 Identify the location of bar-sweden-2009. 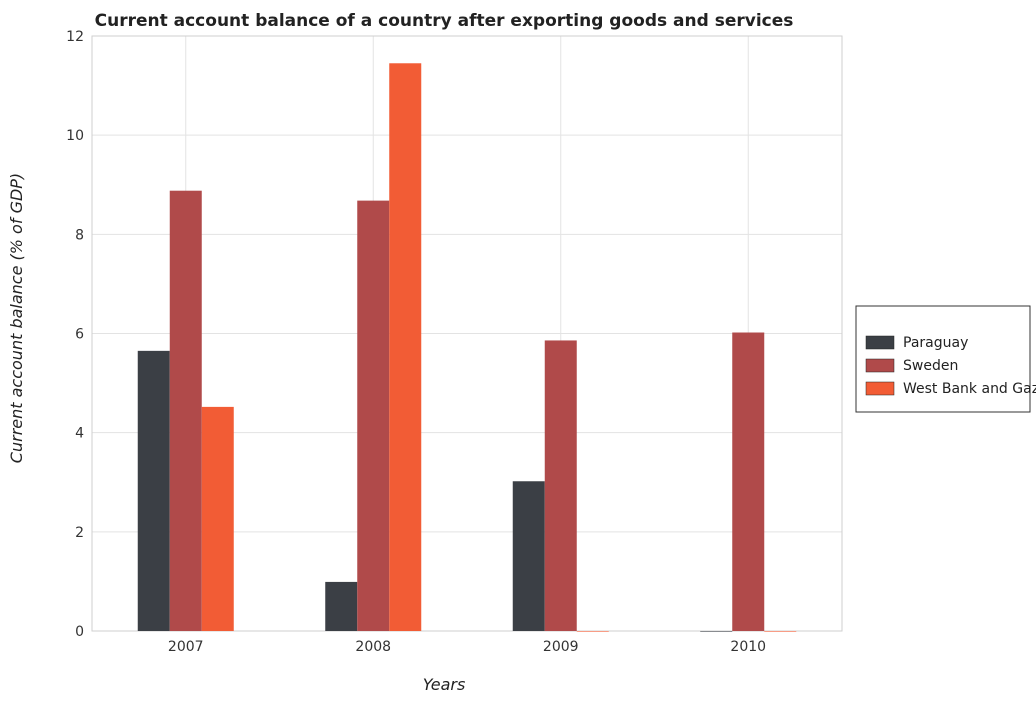
(560, 485).